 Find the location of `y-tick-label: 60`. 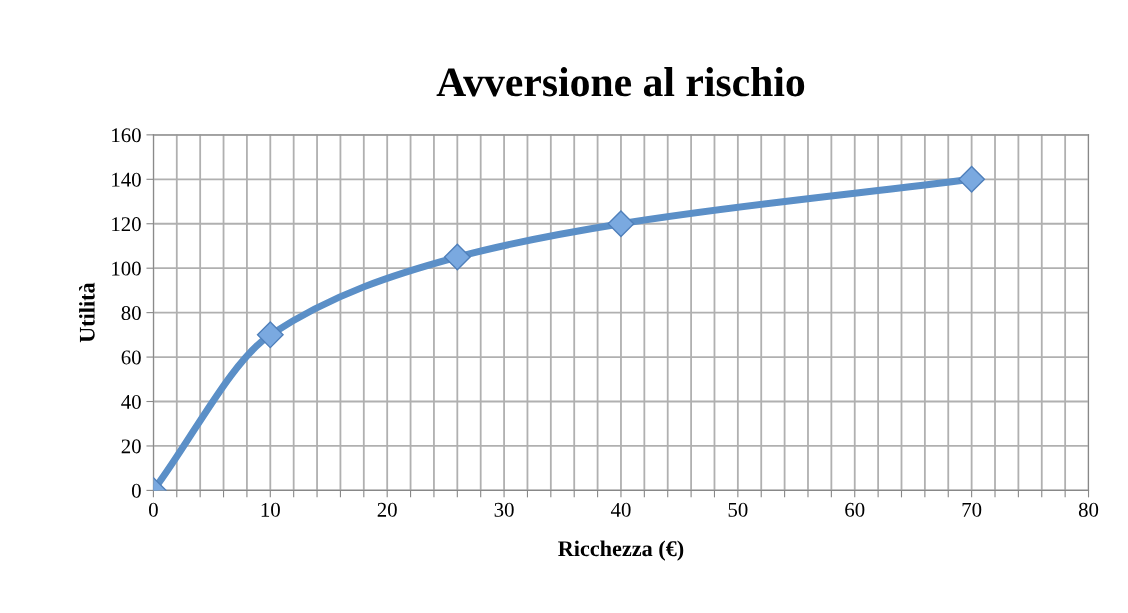

y-tick-label: 60 is located at coordinates (131, 357).